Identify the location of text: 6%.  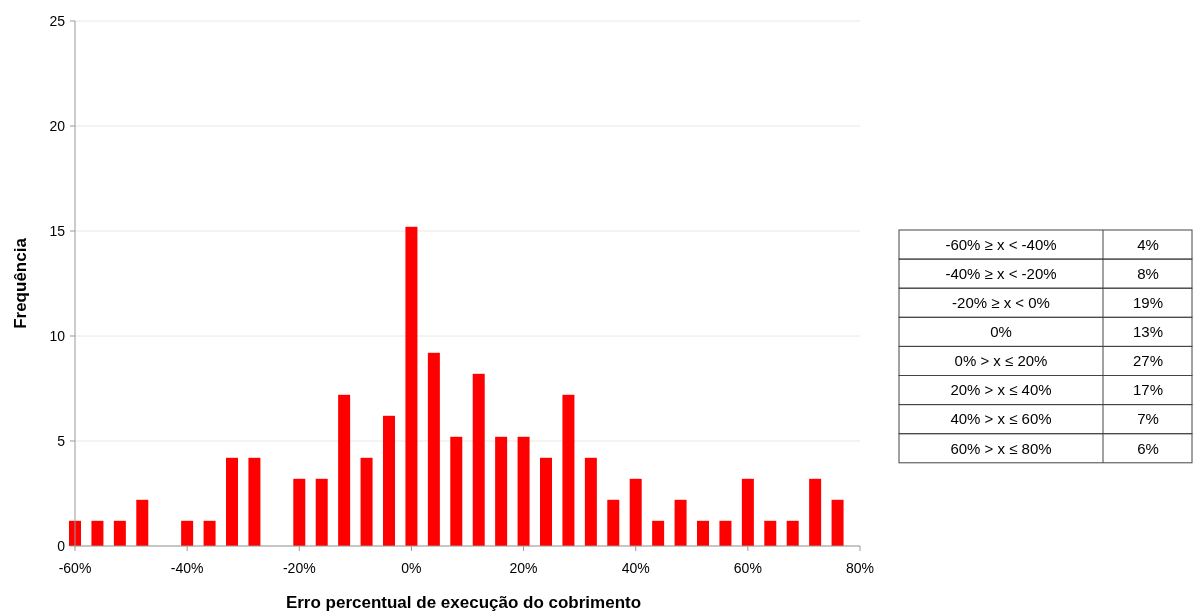
(1148, 448).